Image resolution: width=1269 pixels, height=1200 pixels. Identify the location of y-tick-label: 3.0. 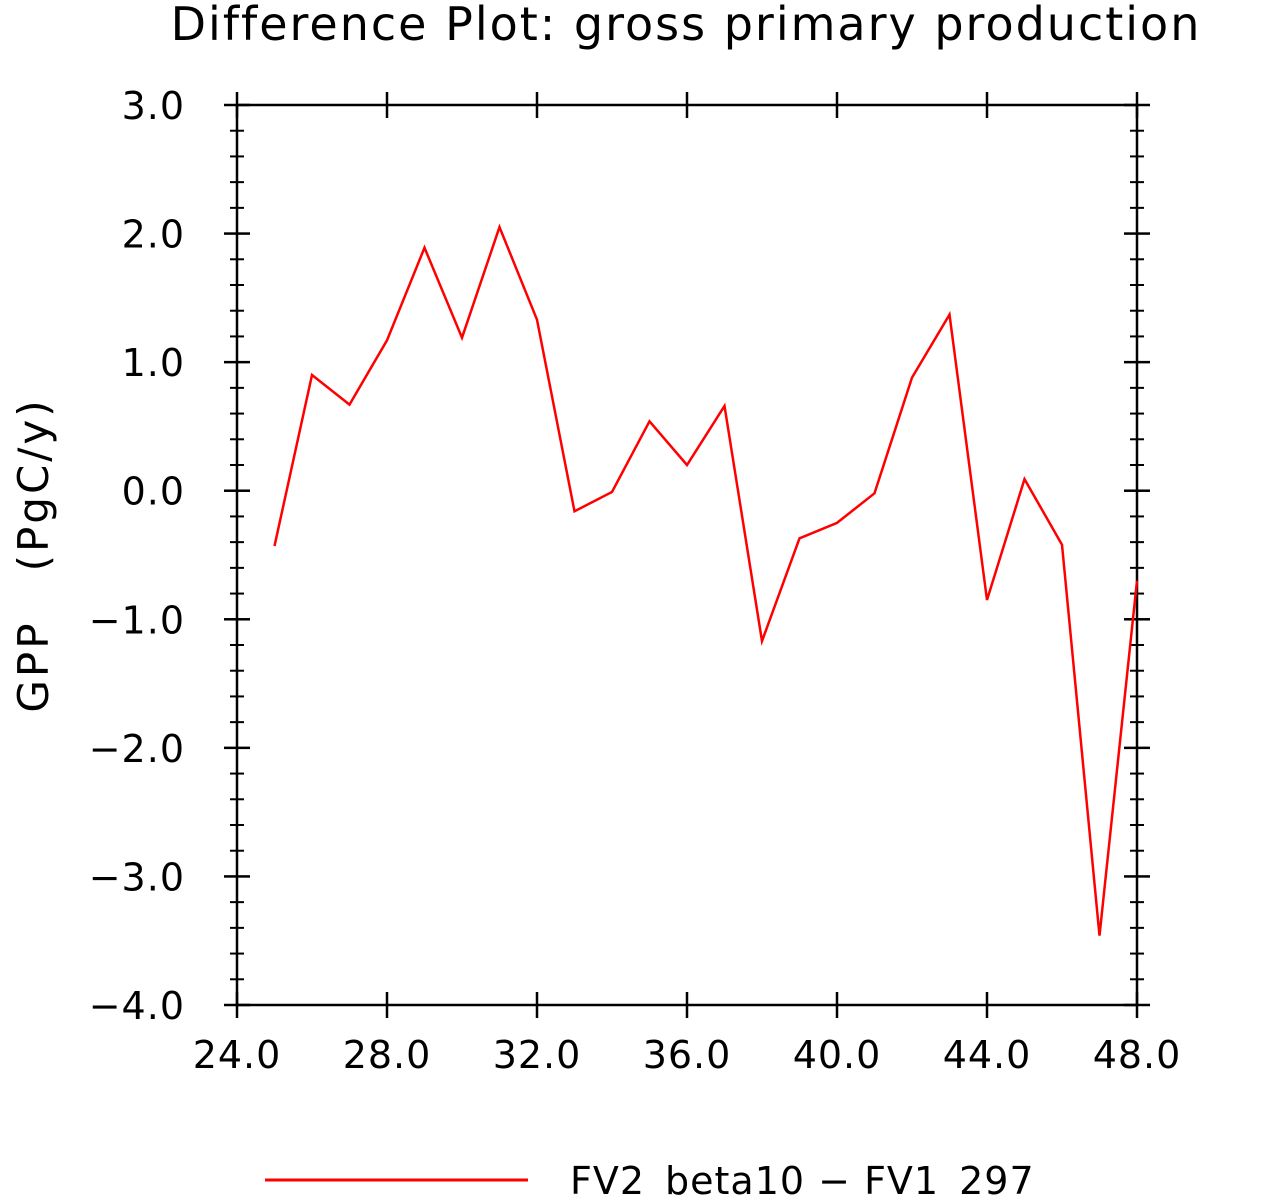
(153, 106).